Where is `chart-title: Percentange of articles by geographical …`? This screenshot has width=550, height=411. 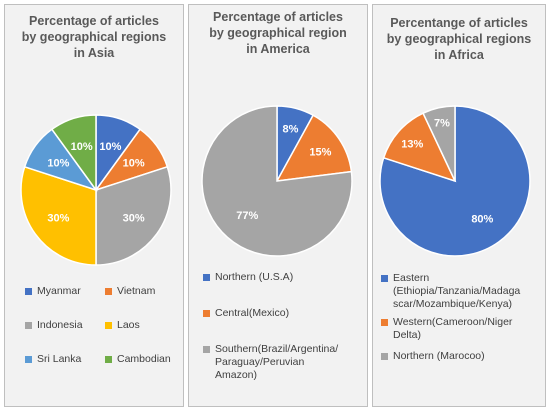 chart-title: Percentange of articles by geographical … is located at coordinates (459, 39).